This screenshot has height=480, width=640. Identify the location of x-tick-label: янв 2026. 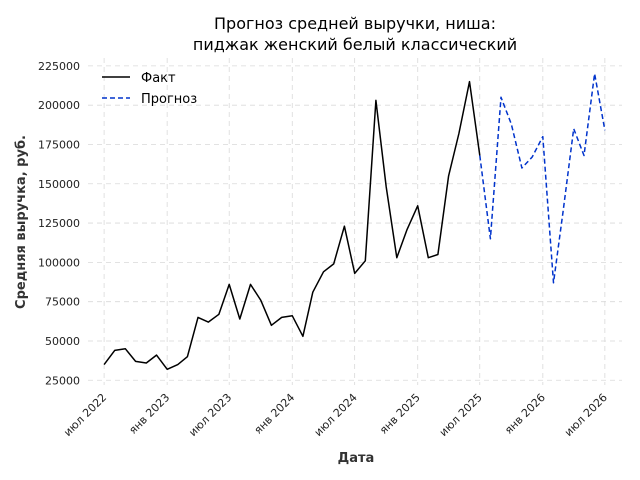
(525, 414).